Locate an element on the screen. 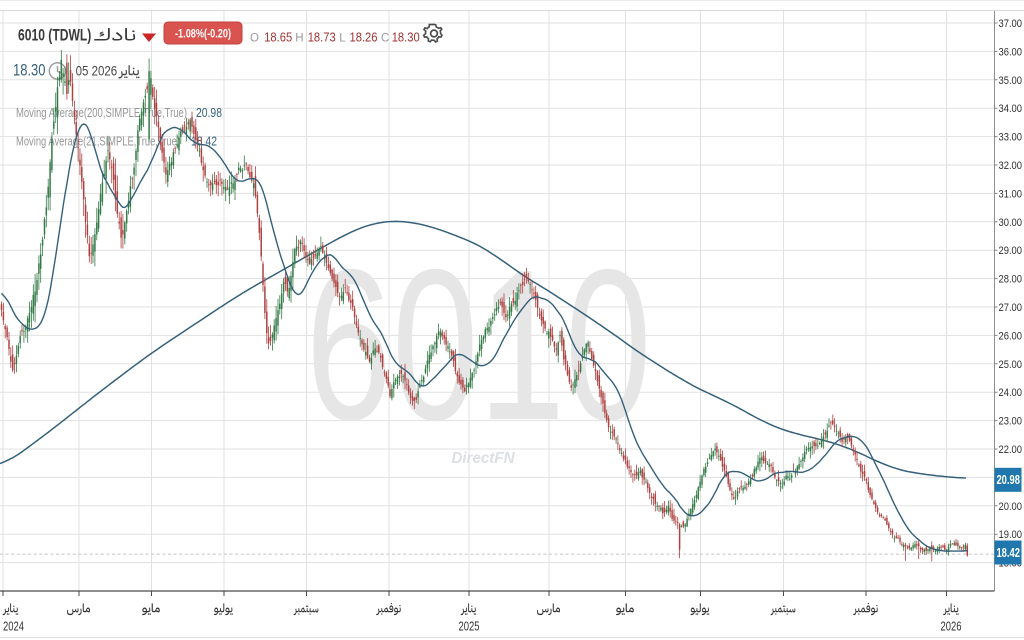 The width and height of the screenshot is (1024, 640). svg-text: 30.00 is located at coordinates (1011, 223).